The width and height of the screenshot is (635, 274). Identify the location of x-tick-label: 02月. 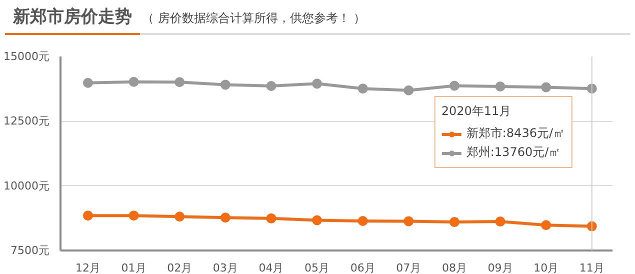
(179, 268).